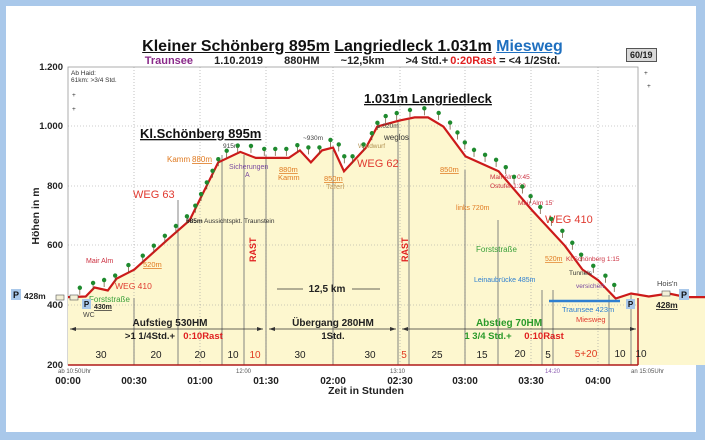 This screenshot has width=705, height=440. What do you see at coordinates (363, 295) in the screenshot?
I see `house-icons` at bounding box center [363, 295].